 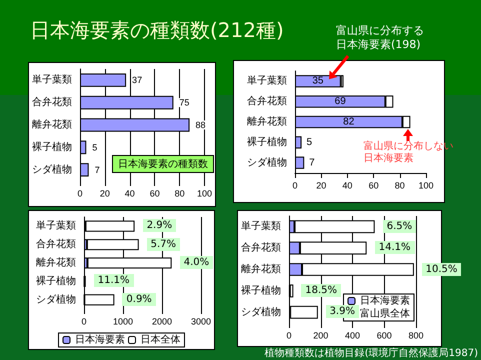 I want to click on data-label: 75, so click(x=184, y=103).